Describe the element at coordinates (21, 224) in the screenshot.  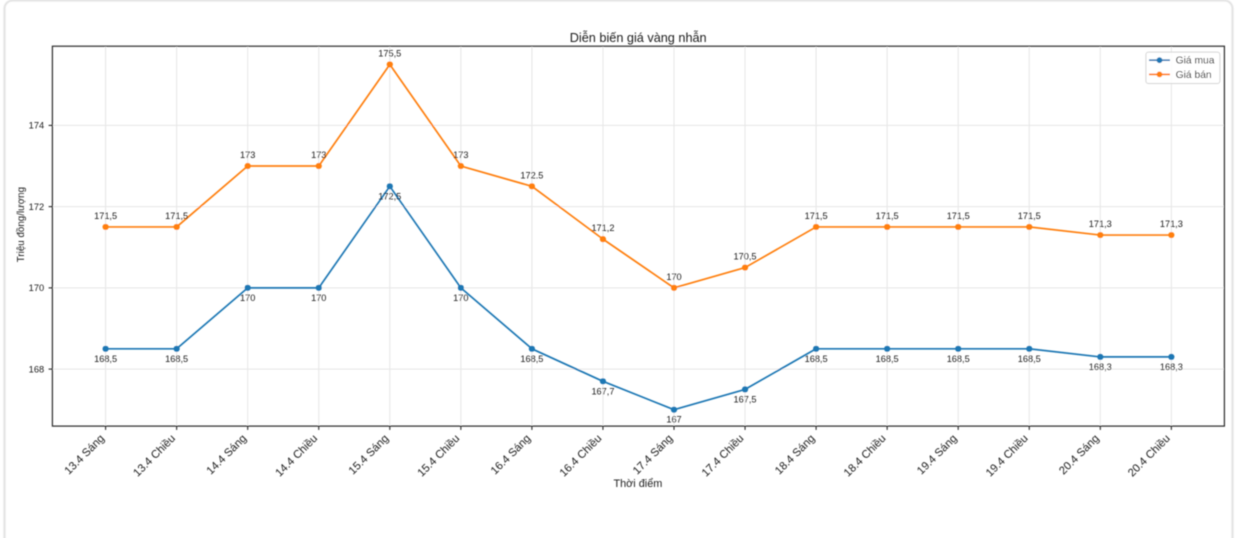
I see `svg-text: Triệu đồng/lượng` at that location.